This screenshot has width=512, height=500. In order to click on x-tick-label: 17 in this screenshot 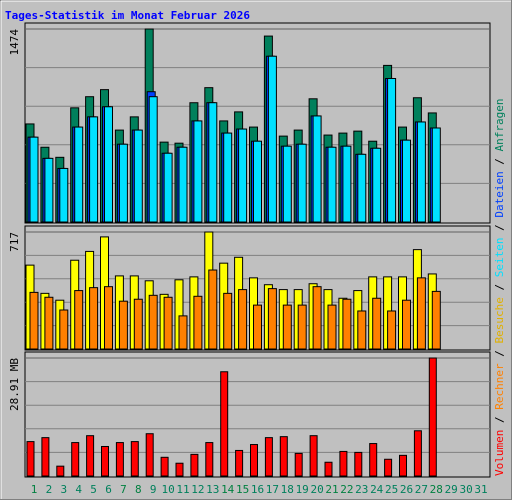, I will do `click(272, 489)`.